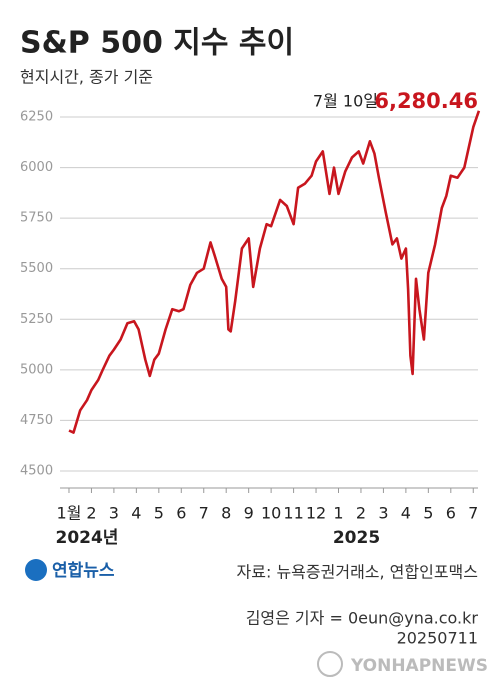 The image size is (499, 699). What do you see at coordinates (157, 43) in the screenshot?
I see `chart-title: S&P 500 지수 추이` at bounding box center [157, 43].